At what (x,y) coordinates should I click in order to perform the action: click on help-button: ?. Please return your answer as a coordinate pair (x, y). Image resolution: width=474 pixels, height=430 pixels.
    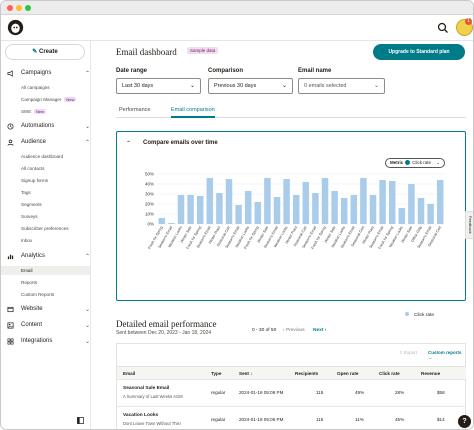
    Looking at the image, I should click on (464, 421).